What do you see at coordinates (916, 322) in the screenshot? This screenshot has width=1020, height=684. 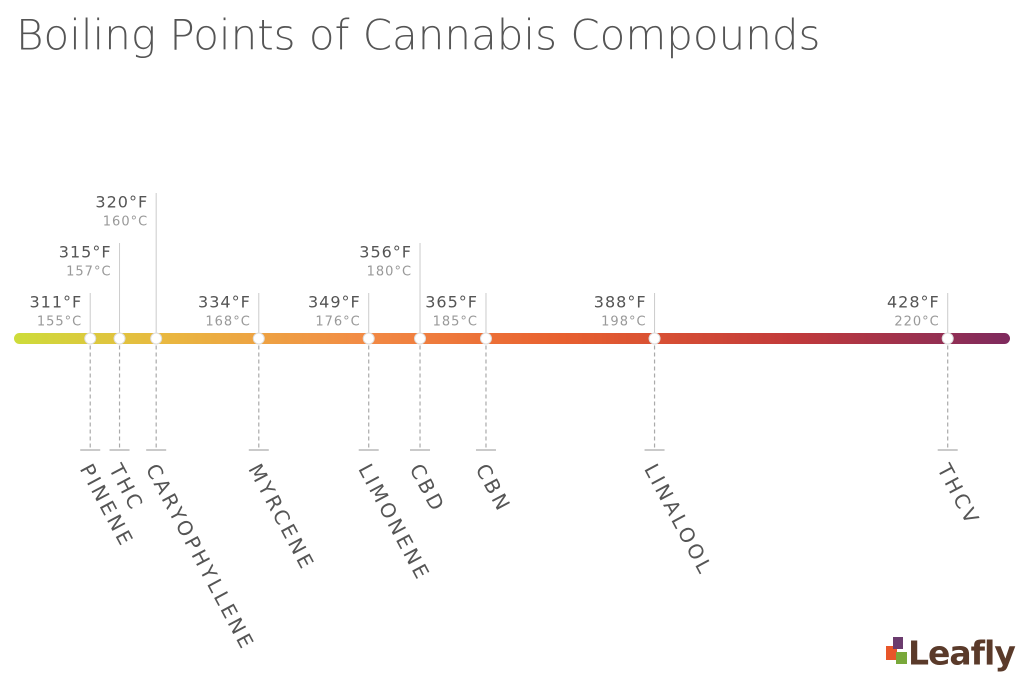 I see `celsius-label: 220°C` at bounding box center [916, 322].